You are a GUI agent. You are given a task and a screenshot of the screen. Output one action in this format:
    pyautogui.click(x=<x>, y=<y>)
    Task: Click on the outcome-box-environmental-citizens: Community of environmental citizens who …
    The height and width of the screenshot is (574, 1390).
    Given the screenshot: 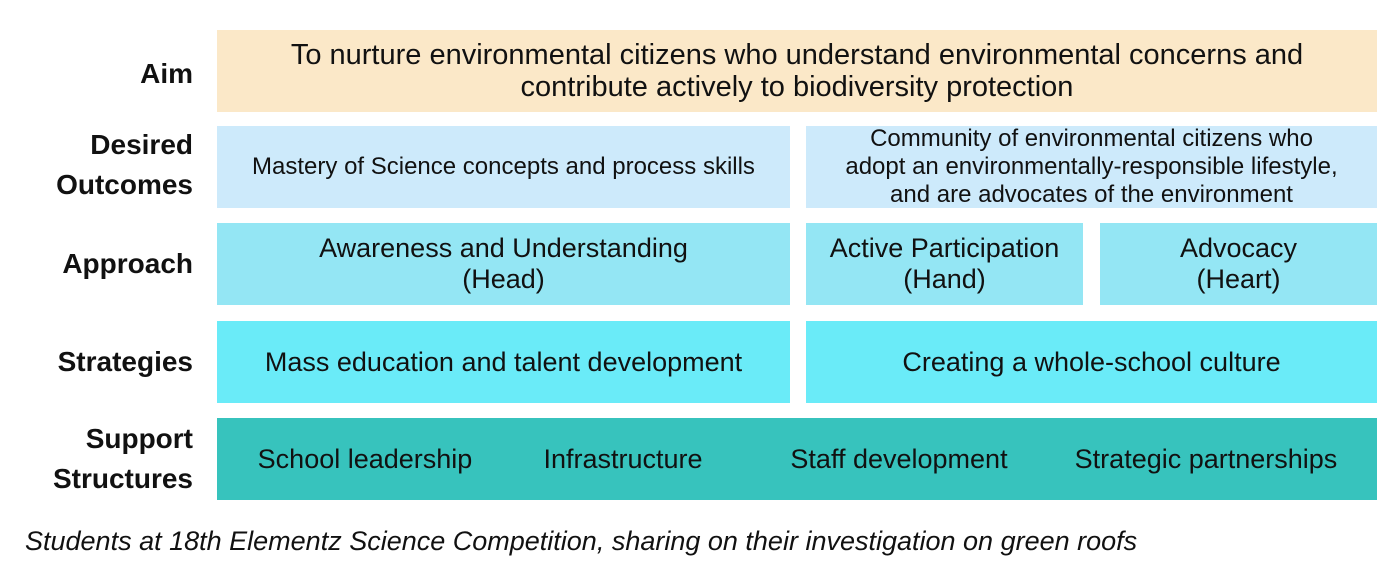 What is the action you would take?
    pyautogui.click(x=1091, y=166)
    